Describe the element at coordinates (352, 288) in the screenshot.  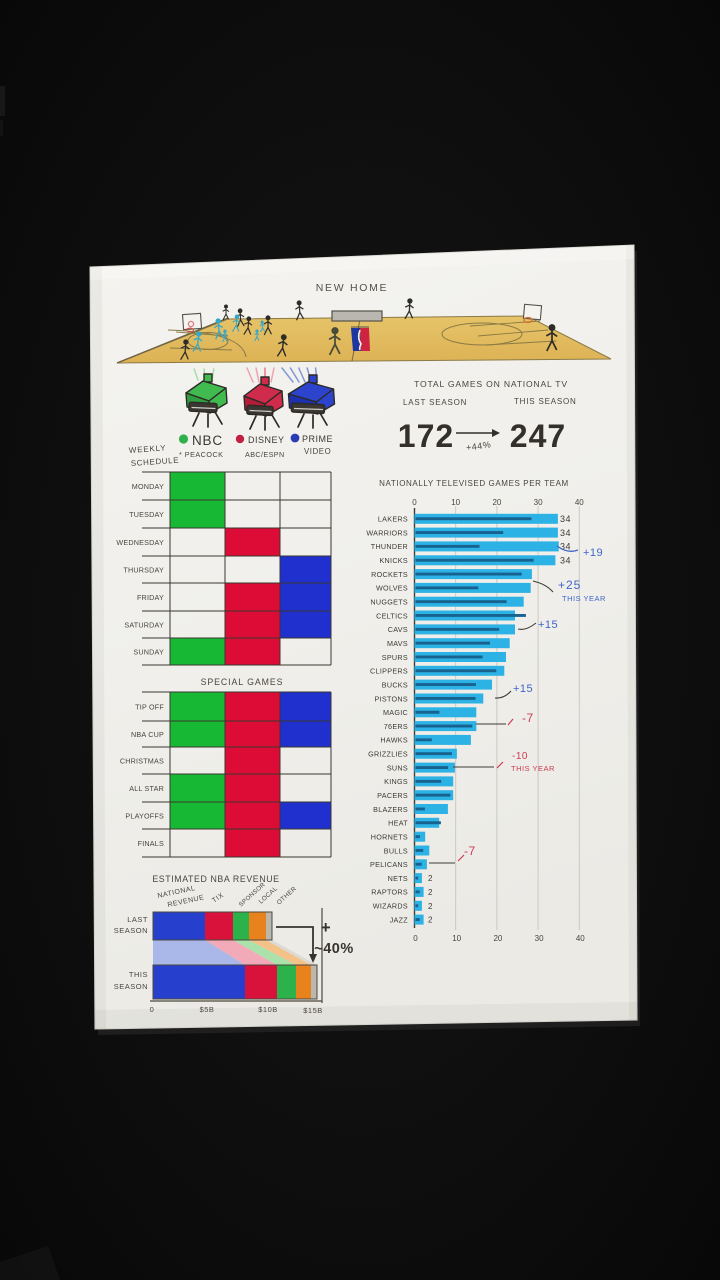
I see `svg-text: NEW HOME` at that location.